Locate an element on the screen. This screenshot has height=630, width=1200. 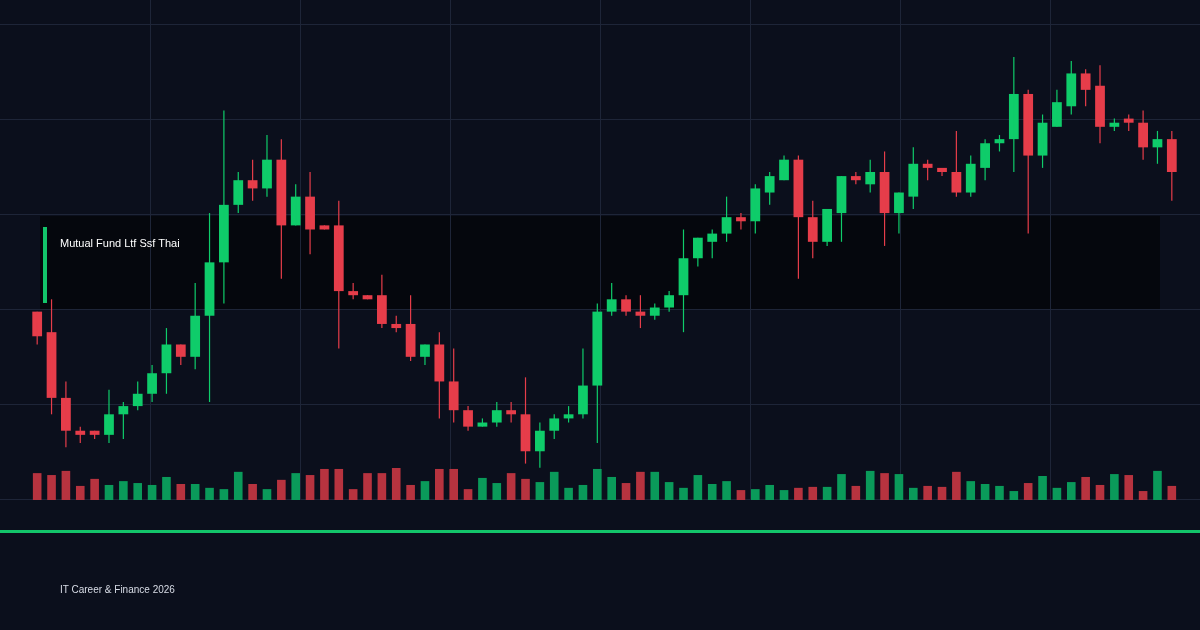
text: IT Career & Finance 2026 is located at coordinates (117, 589).